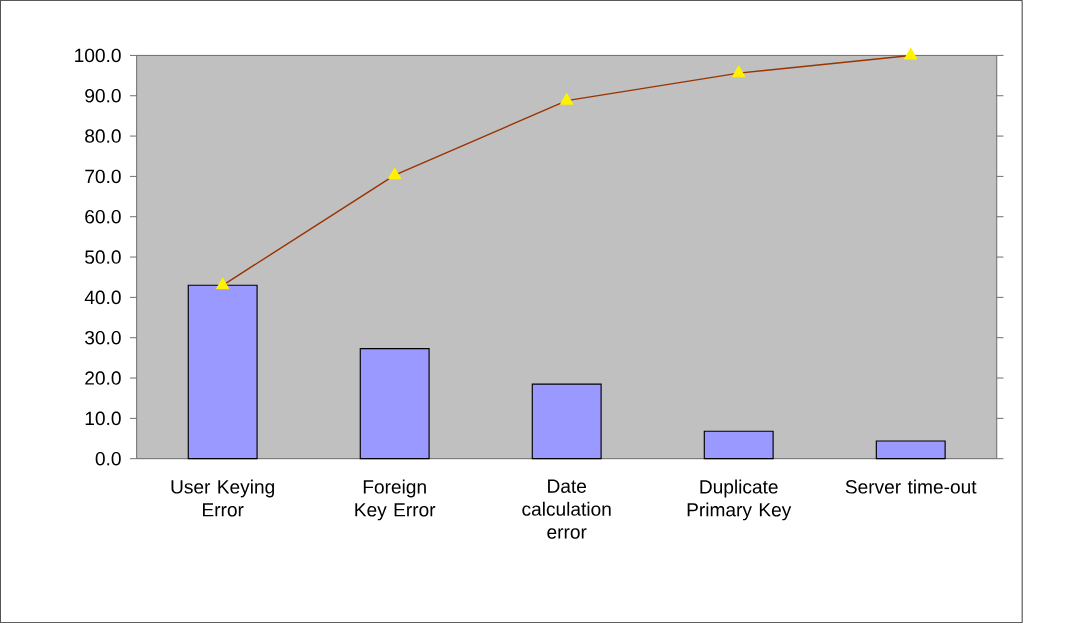 The width and height of the screenshot is (1070, 623). Describe the element at coordinates (103, 216) in the screenshot. I see `y-tick-label: 60.0` at that location.